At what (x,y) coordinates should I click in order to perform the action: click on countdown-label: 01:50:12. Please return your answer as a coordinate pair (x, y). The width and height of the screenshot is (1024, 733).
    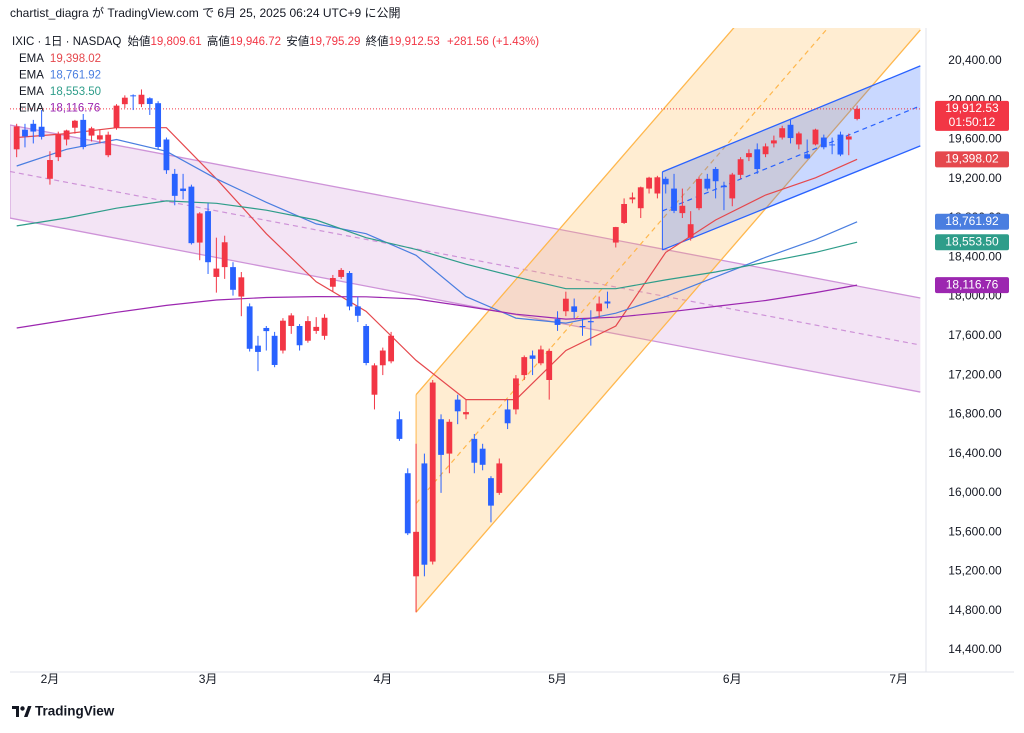
    Looking at the image, I should click on (972, 122).